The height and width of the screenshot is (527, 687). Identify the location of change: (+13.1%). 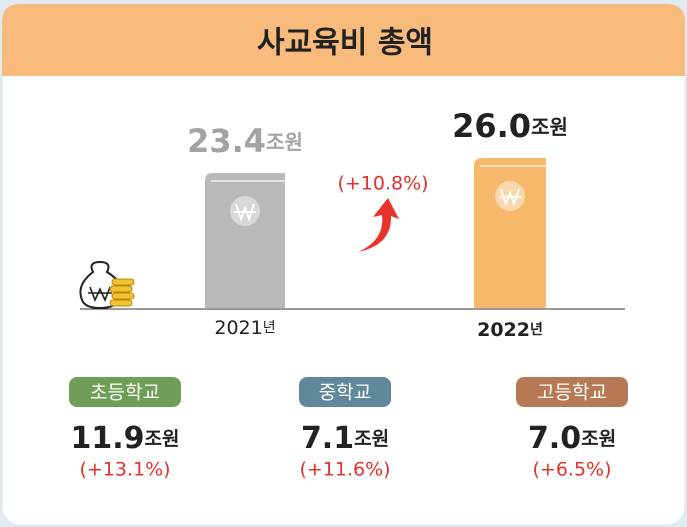
(124, 470).